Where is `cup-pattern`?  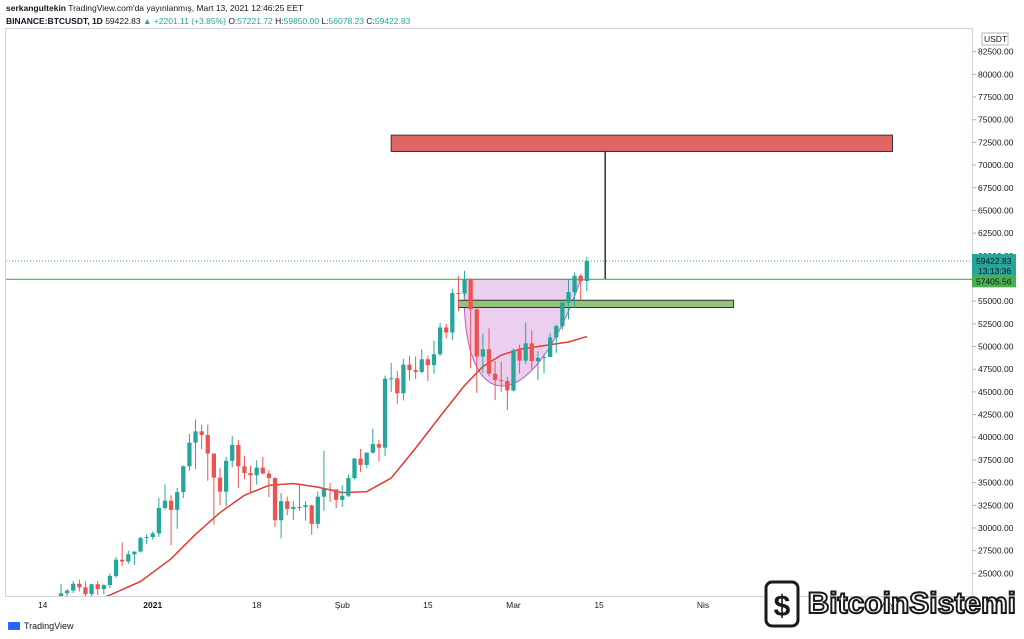 cup-pattern is located at coordinates (522, 332).